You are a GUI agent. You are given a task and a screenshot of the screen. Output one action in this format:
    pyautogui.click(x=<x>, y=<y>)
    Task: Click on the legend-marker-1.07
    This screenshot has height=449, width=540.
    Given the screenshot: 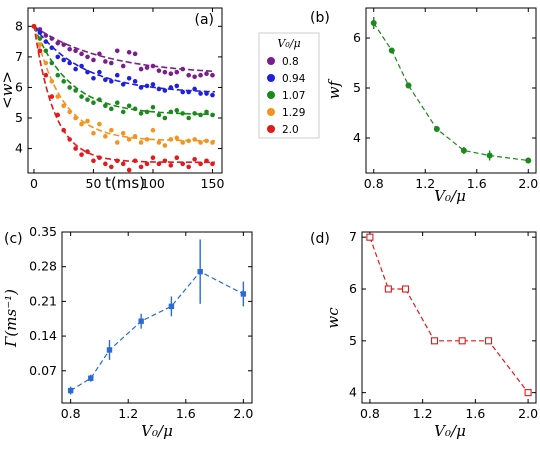 What is the action you would take?
    pyautogui.click(x=271, y=95)
    